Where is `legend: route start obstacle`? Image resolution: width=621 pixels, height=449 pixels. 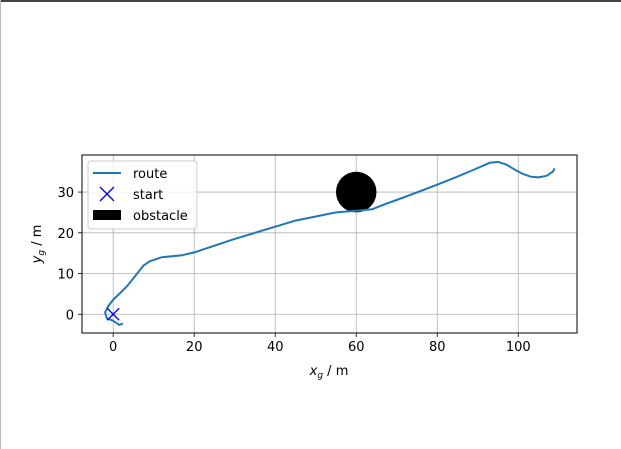 legend: route start obstacle is located at coordinates (142, 195).